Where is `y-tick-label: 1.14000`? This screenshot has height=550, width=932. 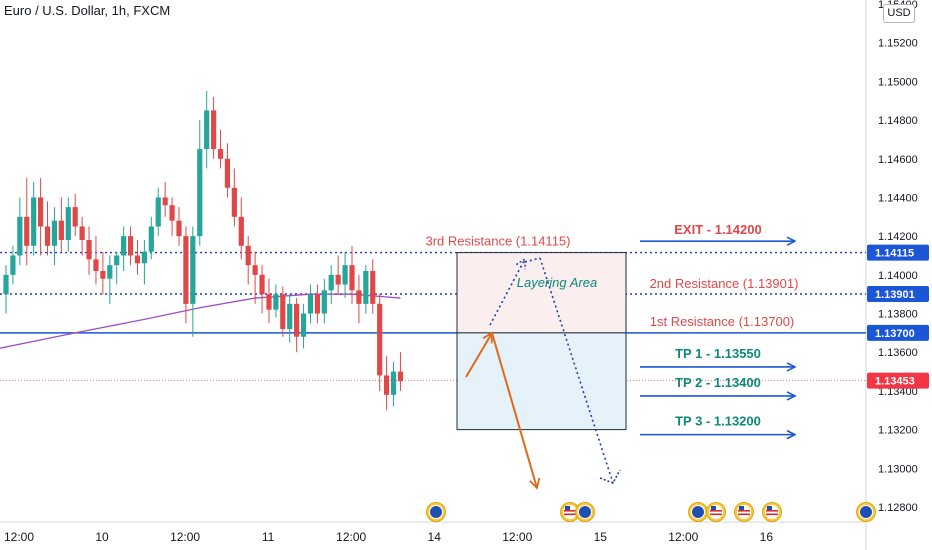
y-tick-label: 1.14000 is located at coordinates (898, 276).